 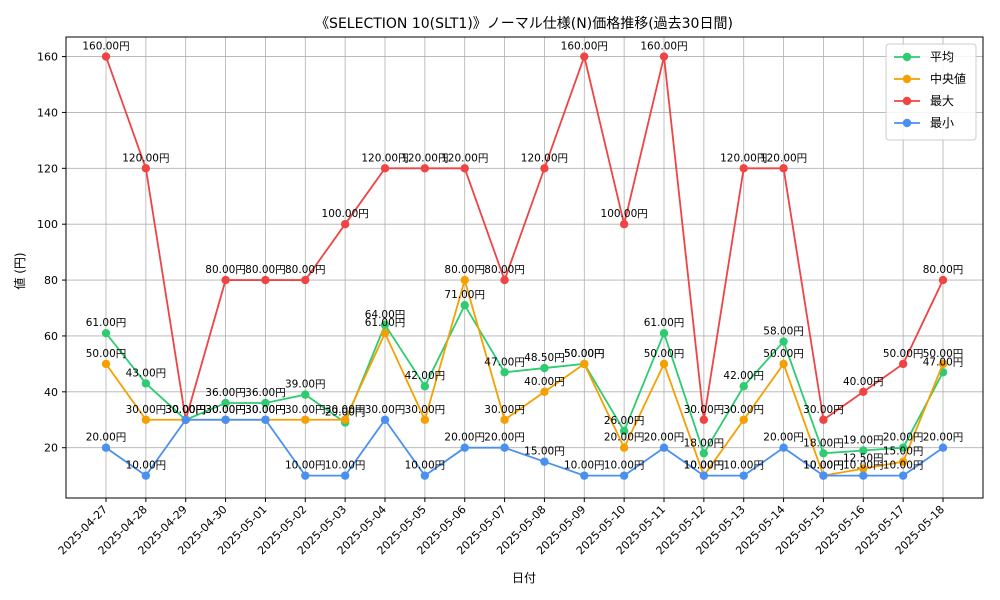 What do you see at coordinates (942, 101) in the screenshot?
I see `legend-label: 最大` at bounding box center [942, 101].